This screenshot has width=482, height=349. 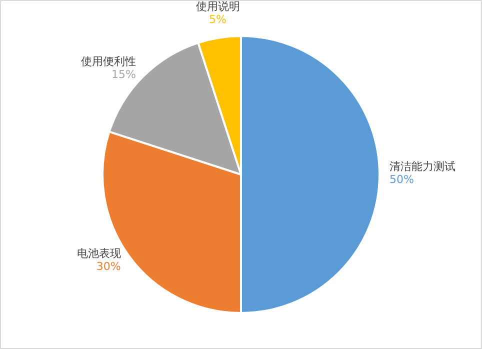 What do you see at coordinates (124, 74) in the screenshot?
I see `data-label: 15%` at bounding box center [124, 74].